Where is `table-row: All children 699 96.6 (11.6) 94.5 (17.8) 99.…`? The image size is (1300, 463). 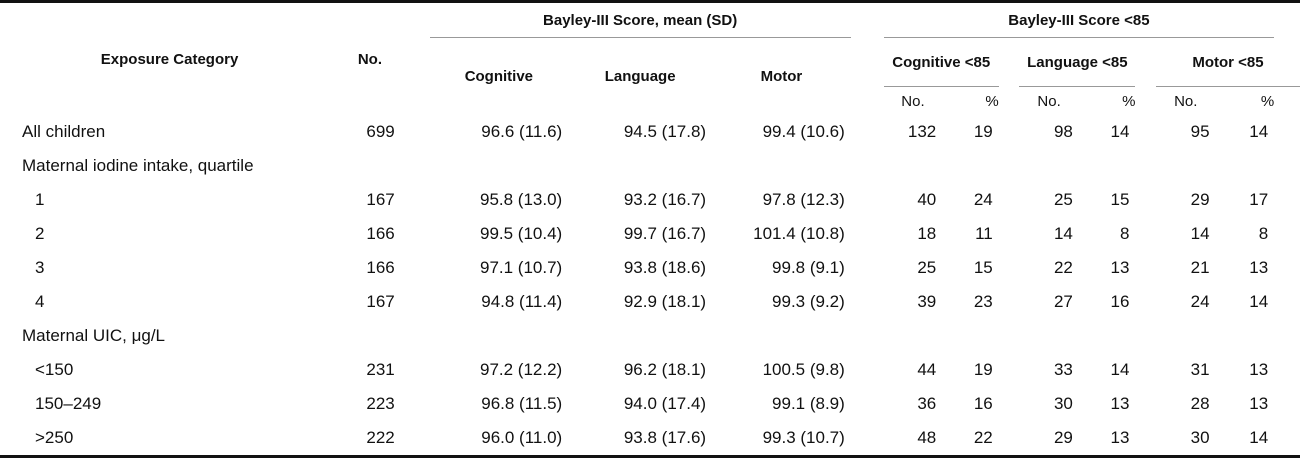 table-row: All children 699 96.6 (11.6) 94.5 (17.8) 99.… is located at coordinates (650, 132).